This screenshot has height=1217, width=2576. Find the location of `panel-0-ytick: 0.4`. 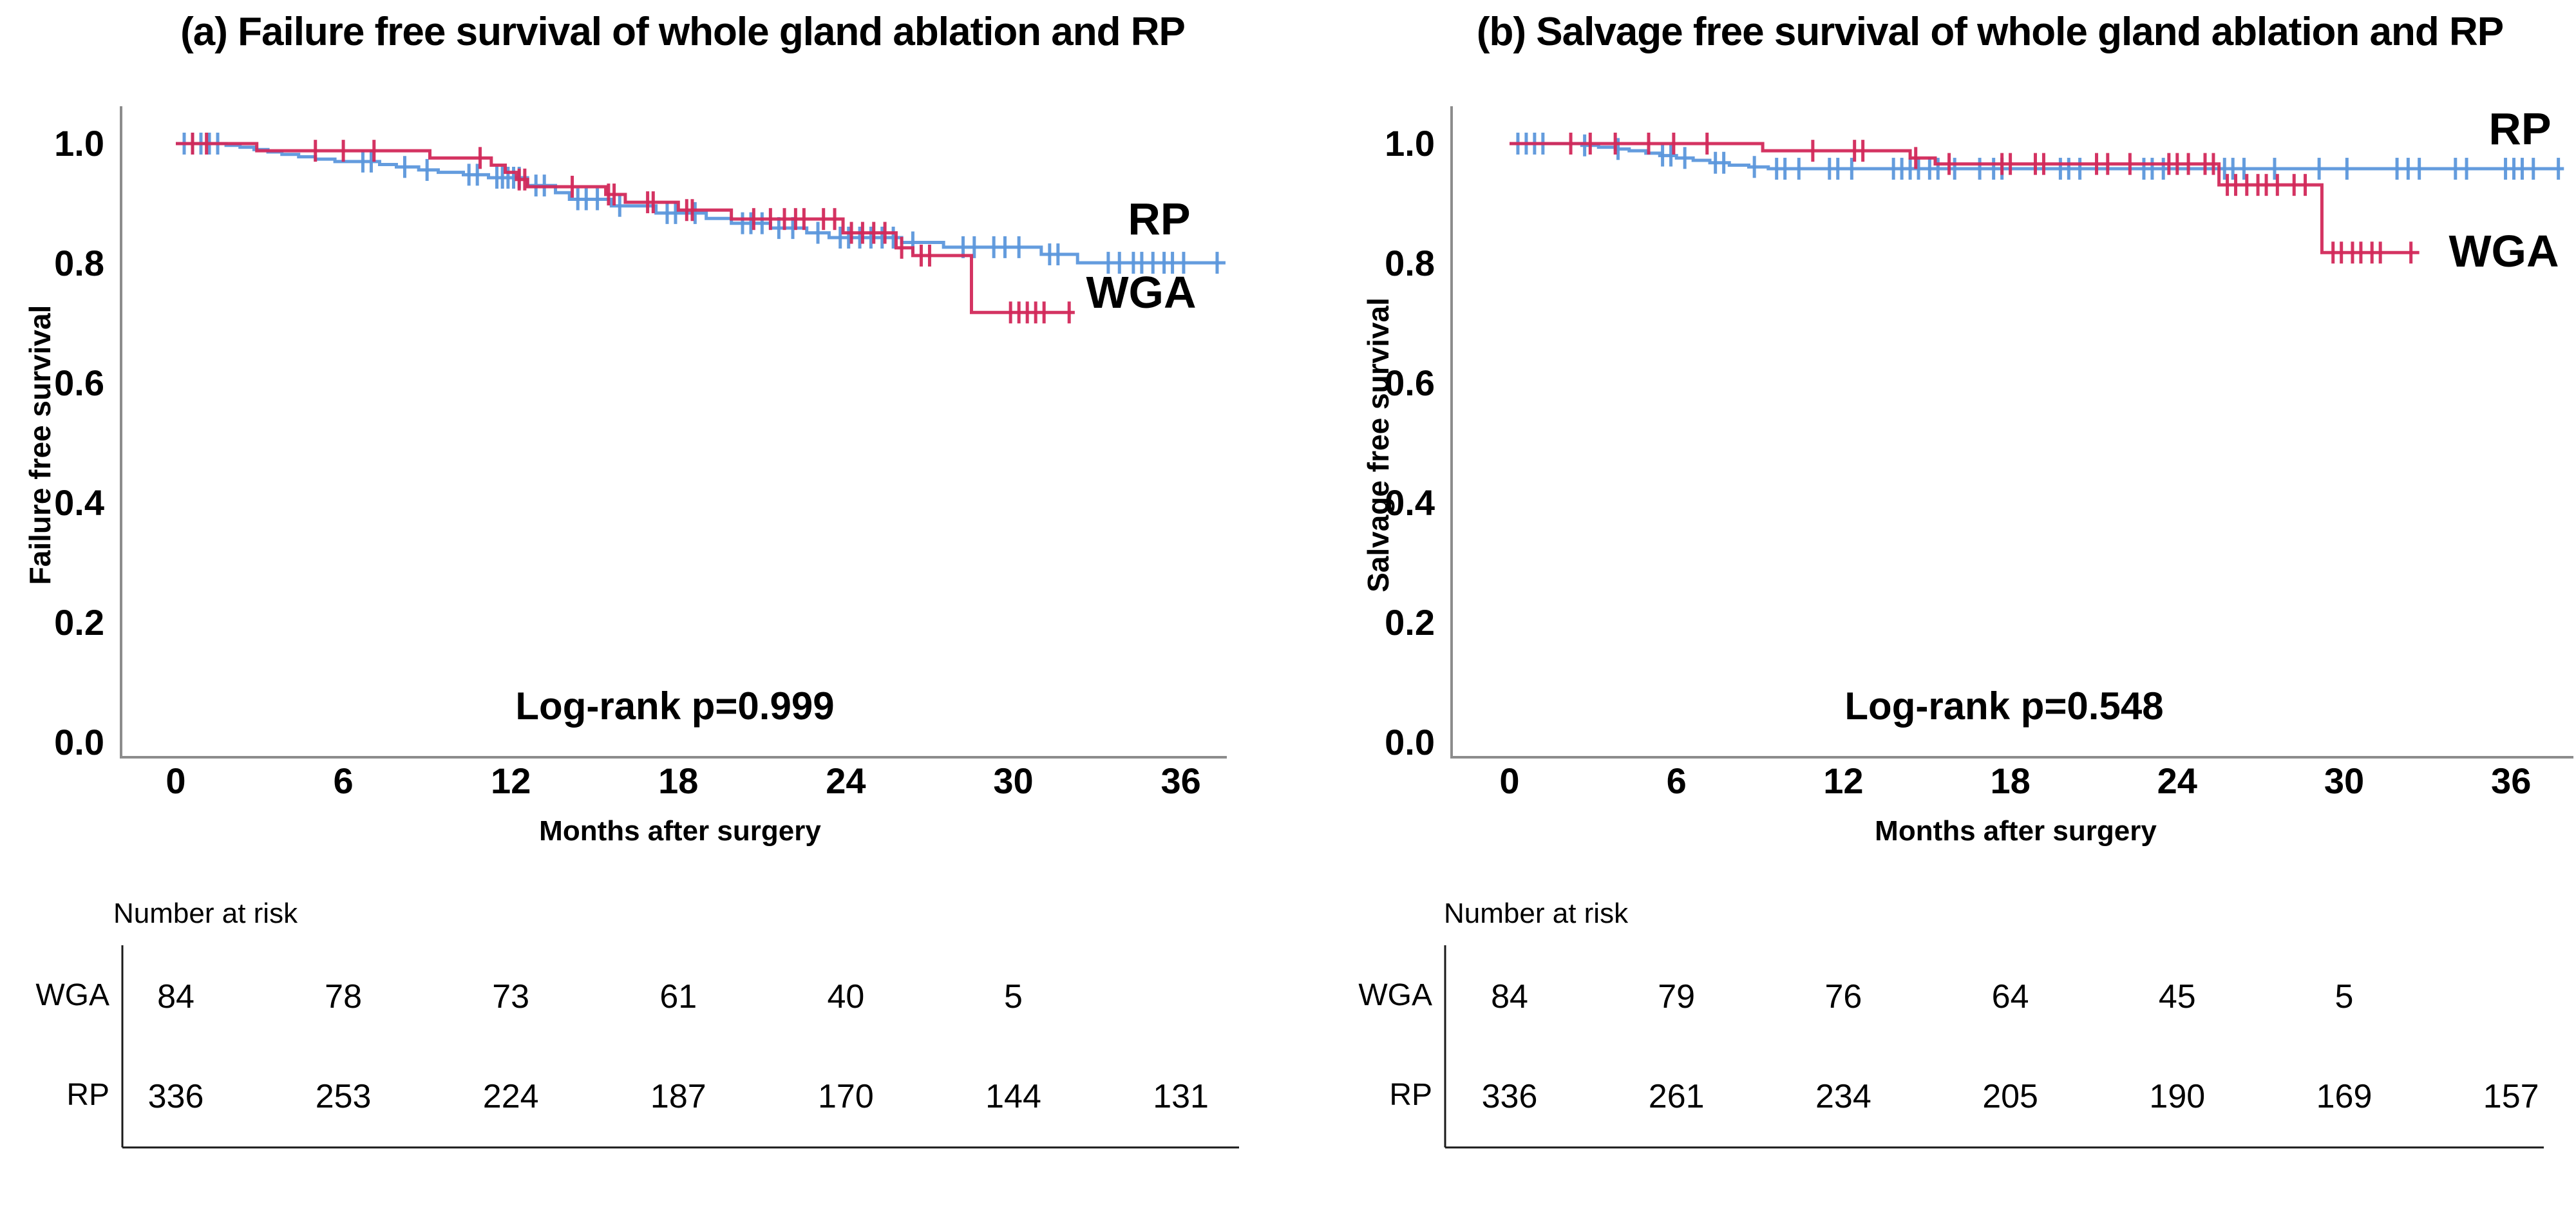

panel-0-ytick: 0.4 is located at coordinates (79, 502).